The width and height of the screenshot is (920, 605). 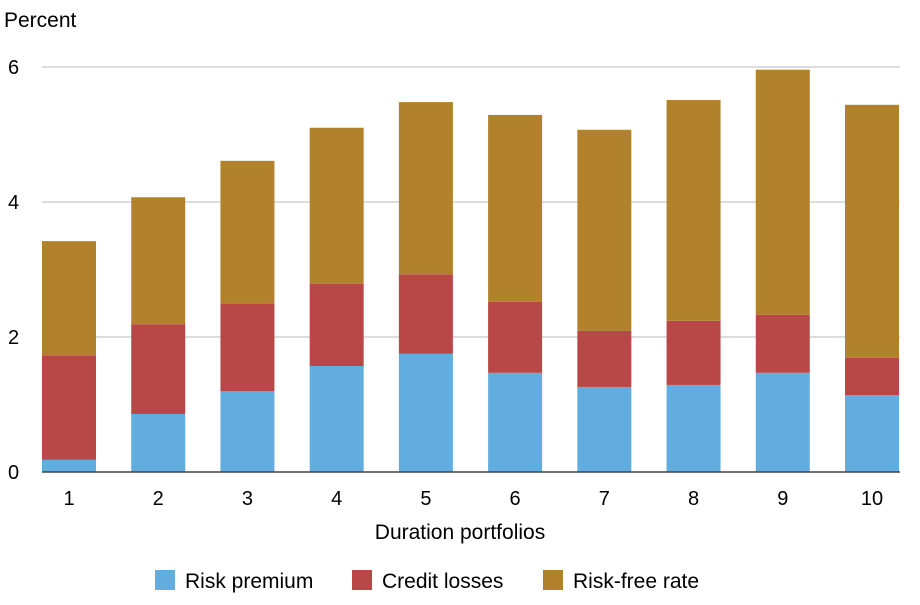 What do you see at coordinates (249, 581) in the screenshot?
I see `legend-label: Risk premium` at bounding box center [249, 581].